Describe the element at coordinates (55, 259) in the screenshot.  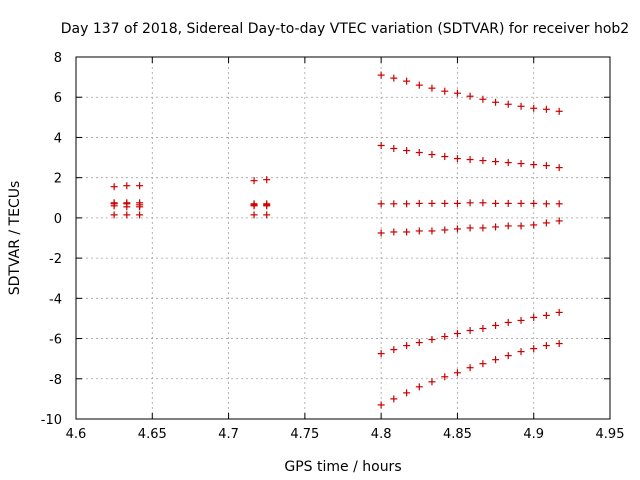
I see `y-tick-label: -2` at that location.